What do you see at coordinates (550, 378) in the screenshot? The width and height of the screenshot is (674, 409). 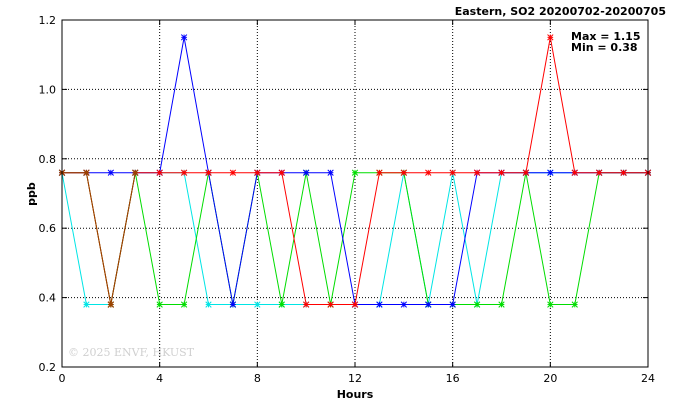 I see `x-tick-label: 20` at bounding box center [550, 378].